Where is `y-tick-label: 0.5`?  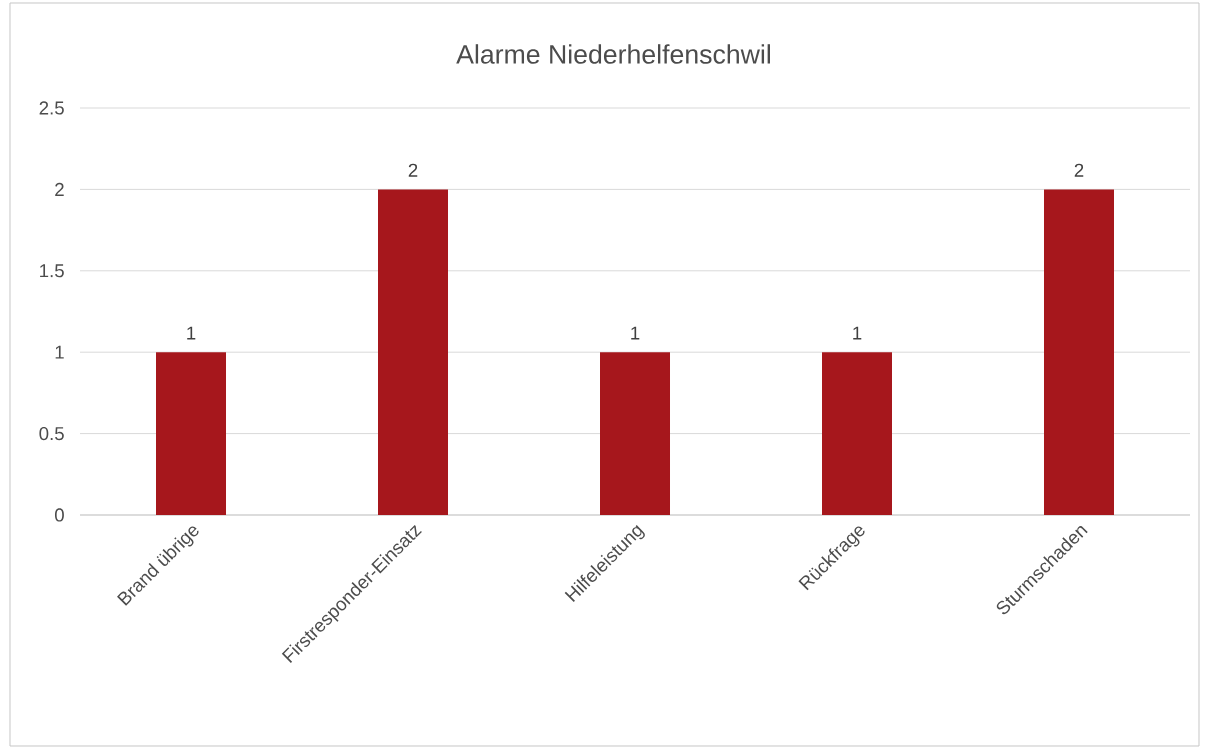
y-tick-label: 0.5 is located at coordinates (51, 433).